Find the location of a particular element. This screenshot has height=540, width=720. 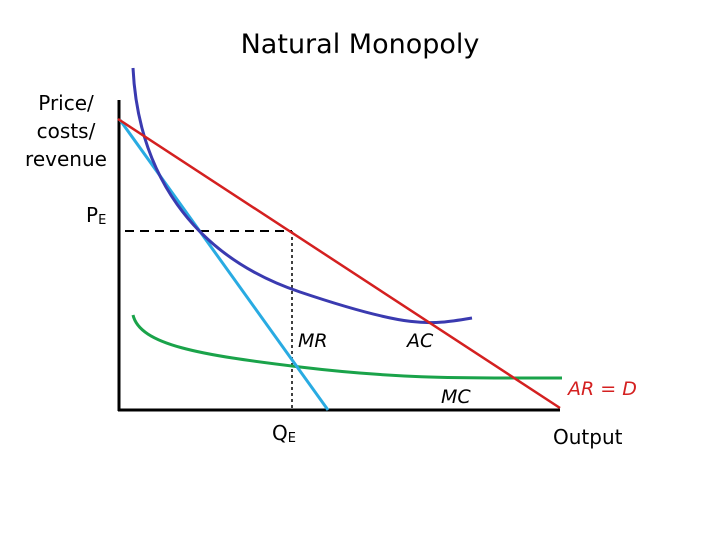

price-label: PE is located at coordinates (96, 215).